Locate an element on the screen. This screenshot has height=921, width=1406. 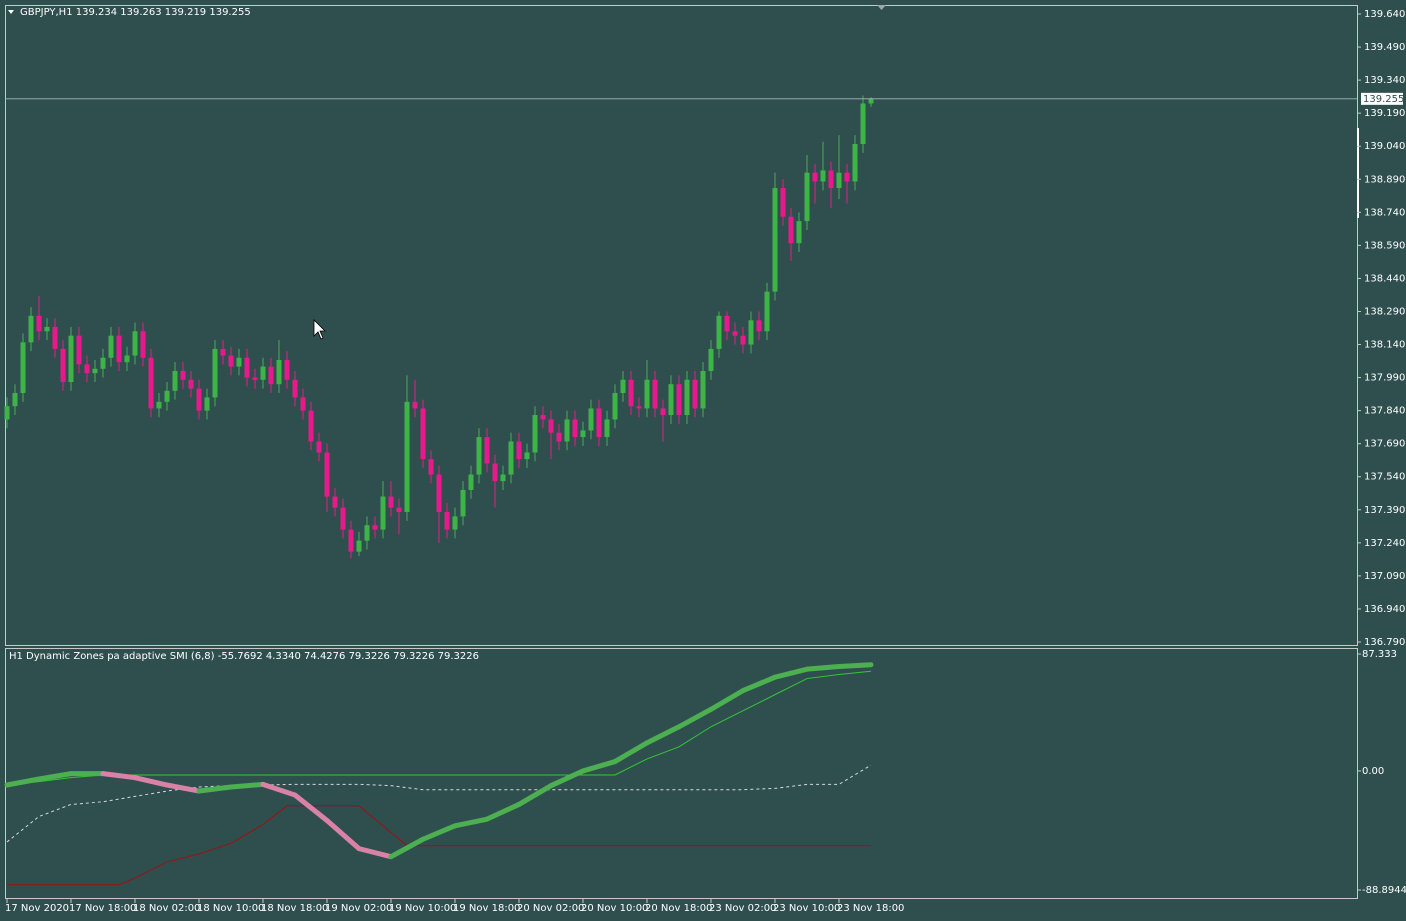
y-tick-label: 0.00 is located at coordinates (1373, 771).